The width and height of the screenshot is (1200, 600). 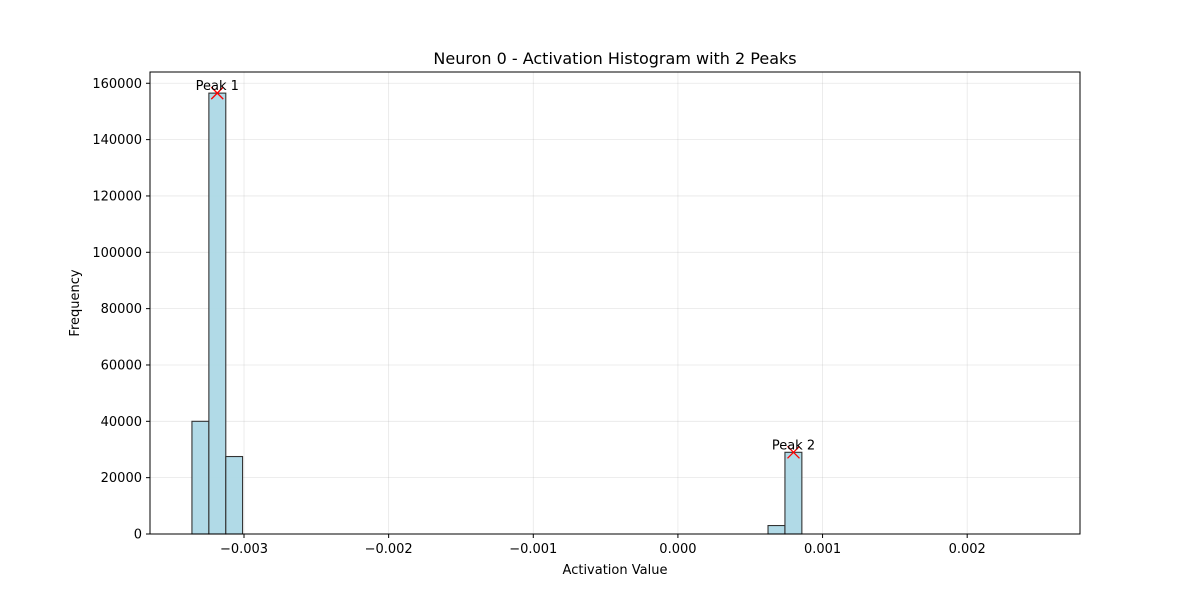 I want to click on y-tick-label: 140000, so click(x=117, y=140).